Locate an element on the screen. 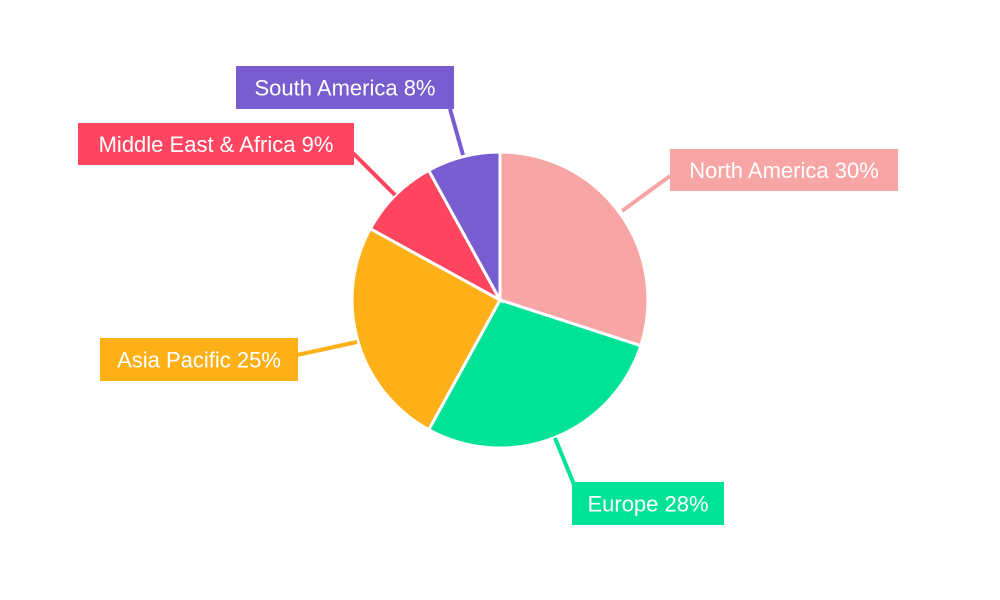  data-label: South America 8% is located at coordinates (345, 88).